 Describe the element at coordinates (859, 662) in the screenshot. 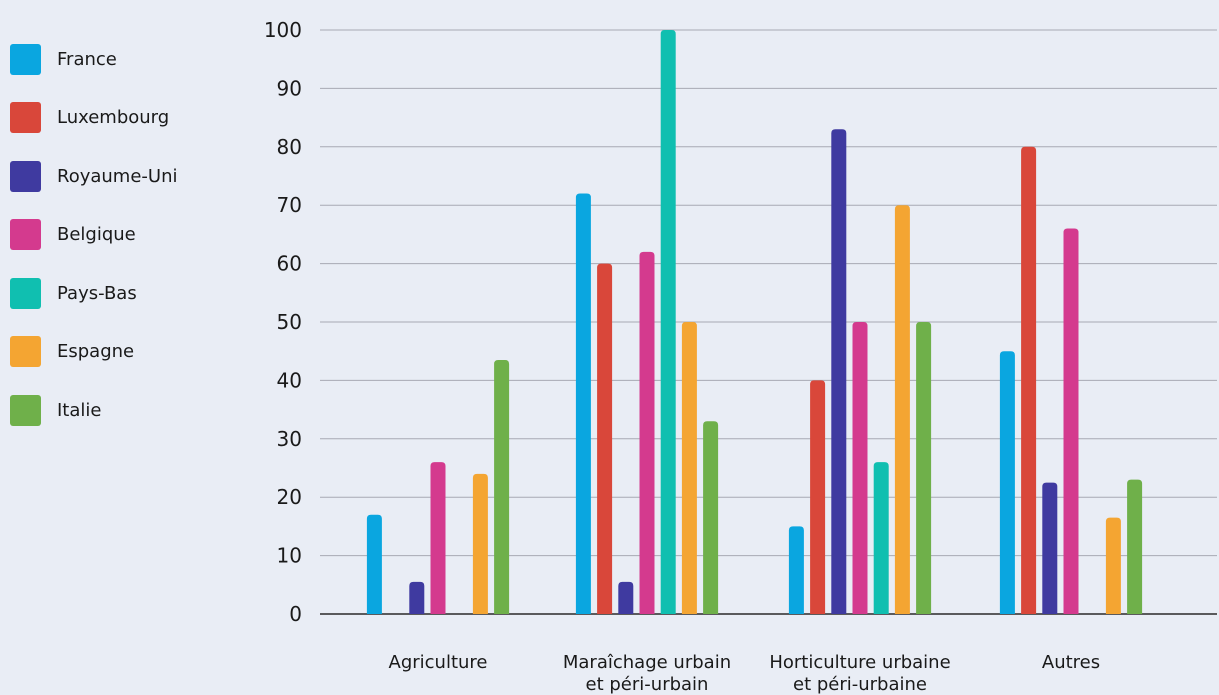

I see `x-category-label: Horticulture urbaine` at that location.